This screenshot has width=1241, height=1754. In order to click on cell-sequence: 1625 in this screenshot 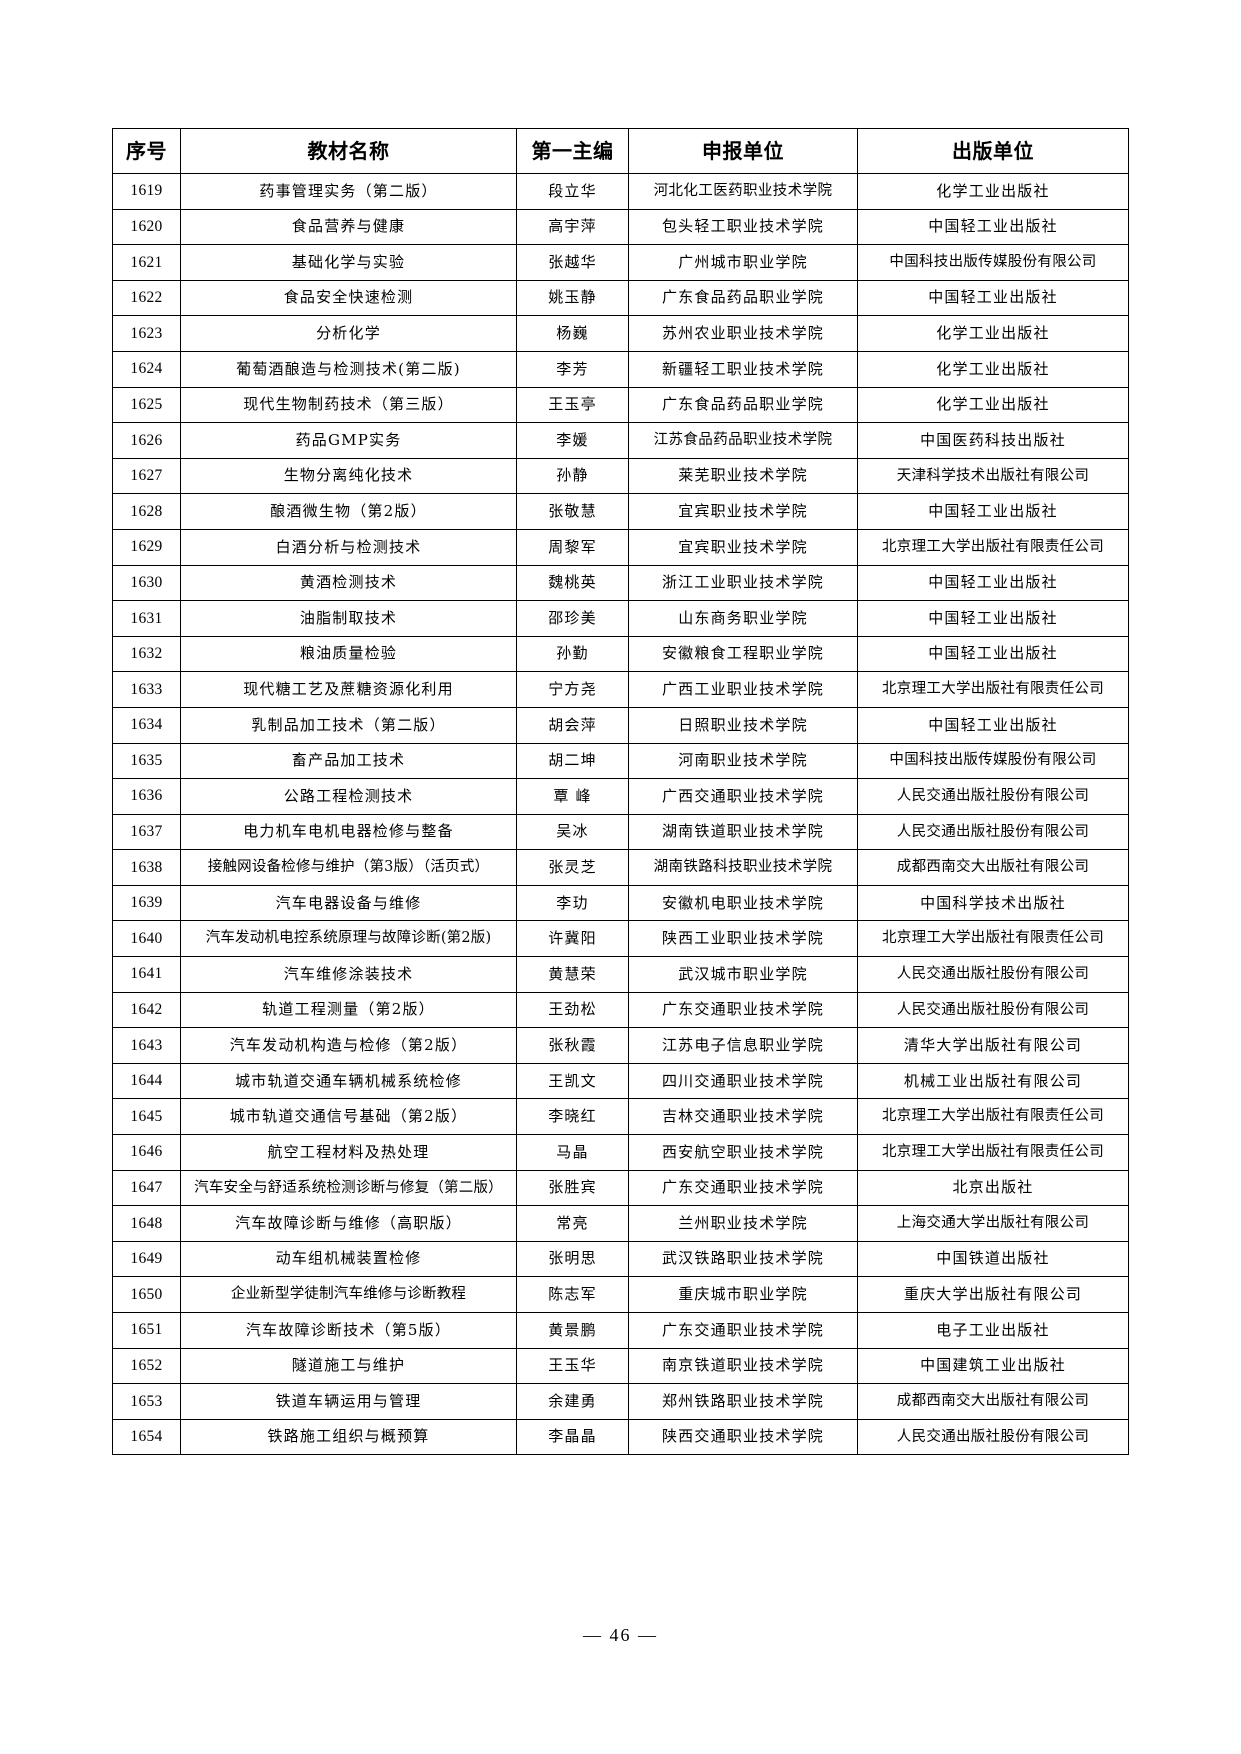, I will do `click(146, 405)`.